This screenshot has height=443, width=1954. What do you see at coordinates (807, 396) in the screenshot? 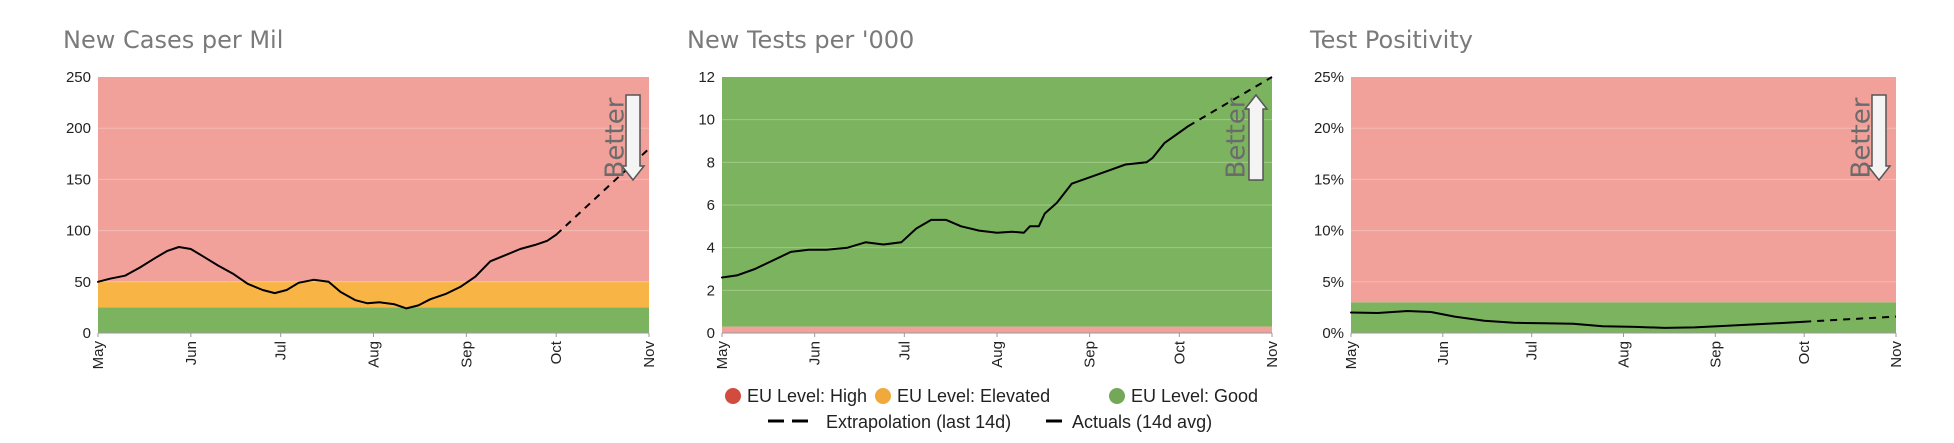
I see `legend-label: EU Level: High` at bounding box center [807, 396].